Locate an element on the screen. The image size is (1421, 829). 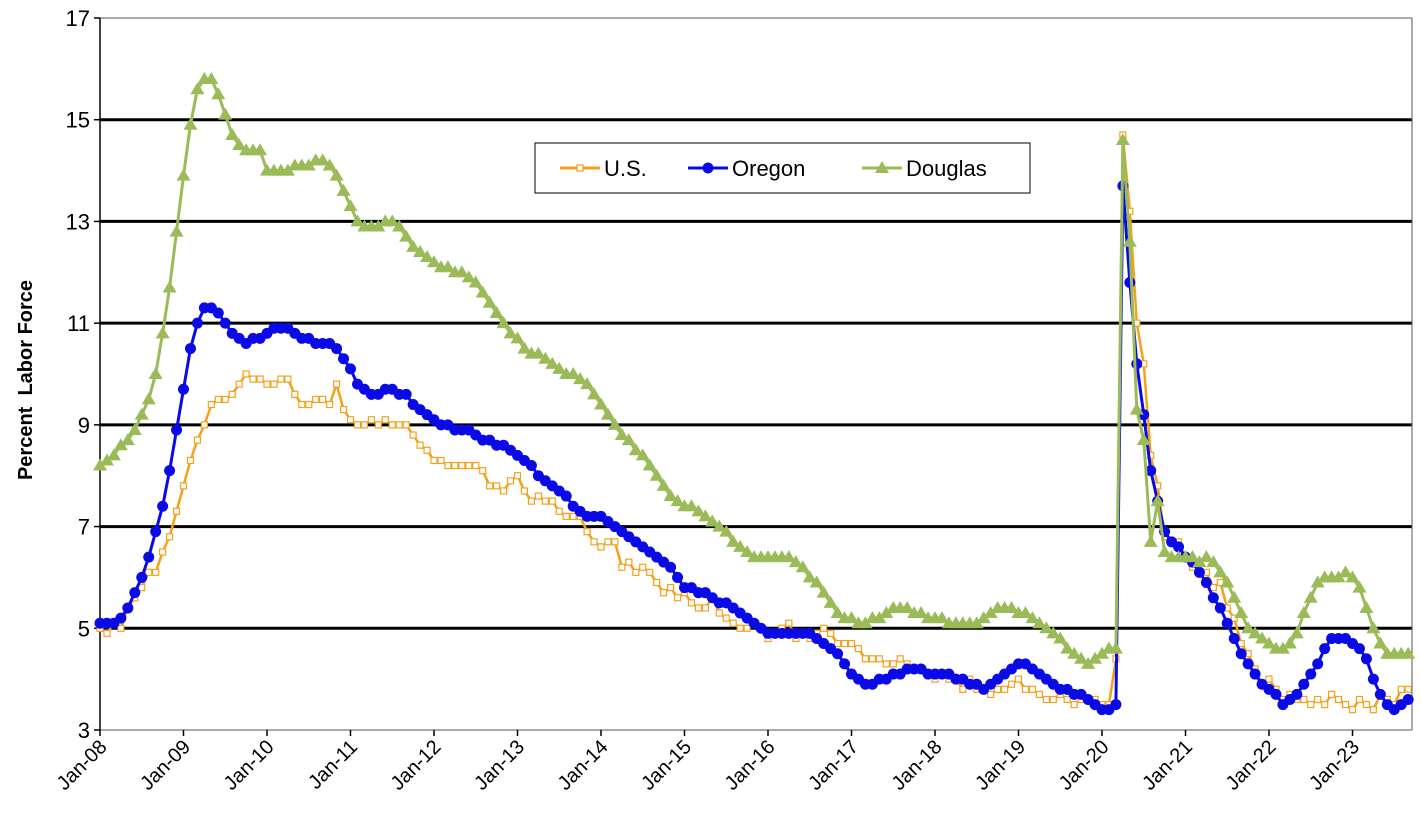
legend-box is located at coordinates (782, 168).